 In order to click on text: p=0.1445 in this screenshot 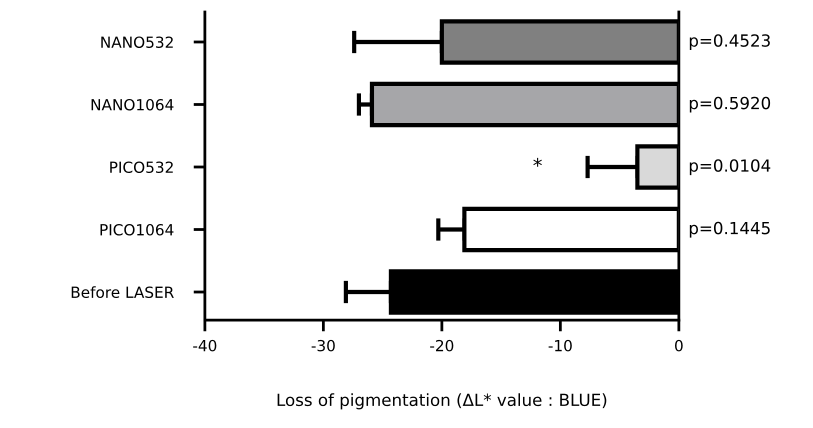, I will do `click(730, 230)`.